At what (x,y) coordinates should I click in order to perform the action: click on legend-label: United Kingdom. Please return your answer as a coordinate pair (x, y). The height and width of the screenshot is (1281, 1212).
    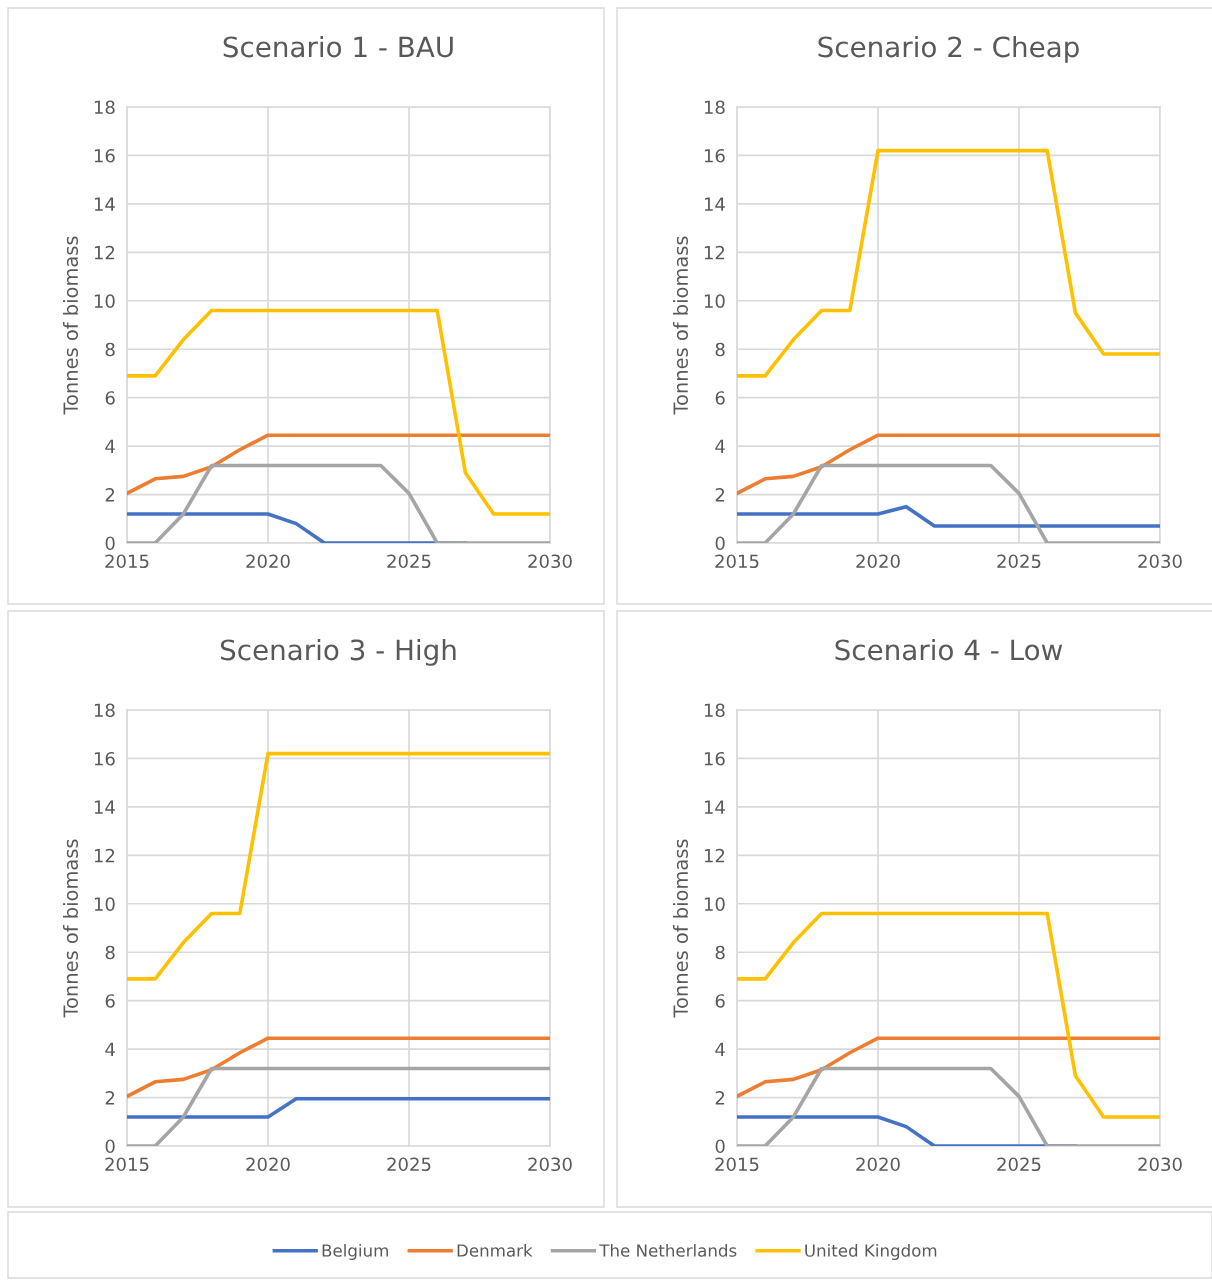
    Looking at the image, I should click on (871, 1252).